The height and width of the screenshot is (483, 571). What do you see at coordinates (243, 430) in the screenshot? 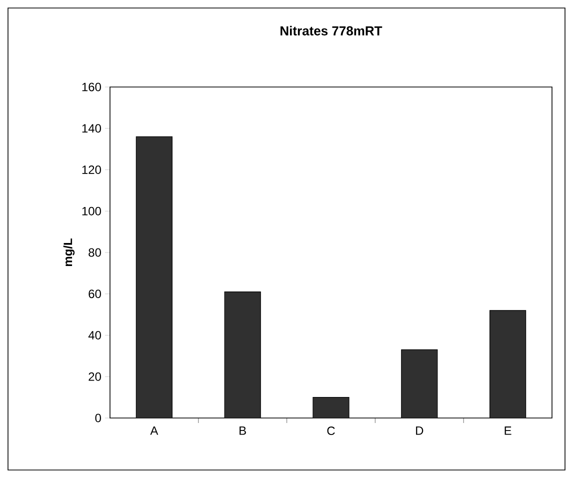
I see `x-tick-label: B` at bounding box center [243, 430].